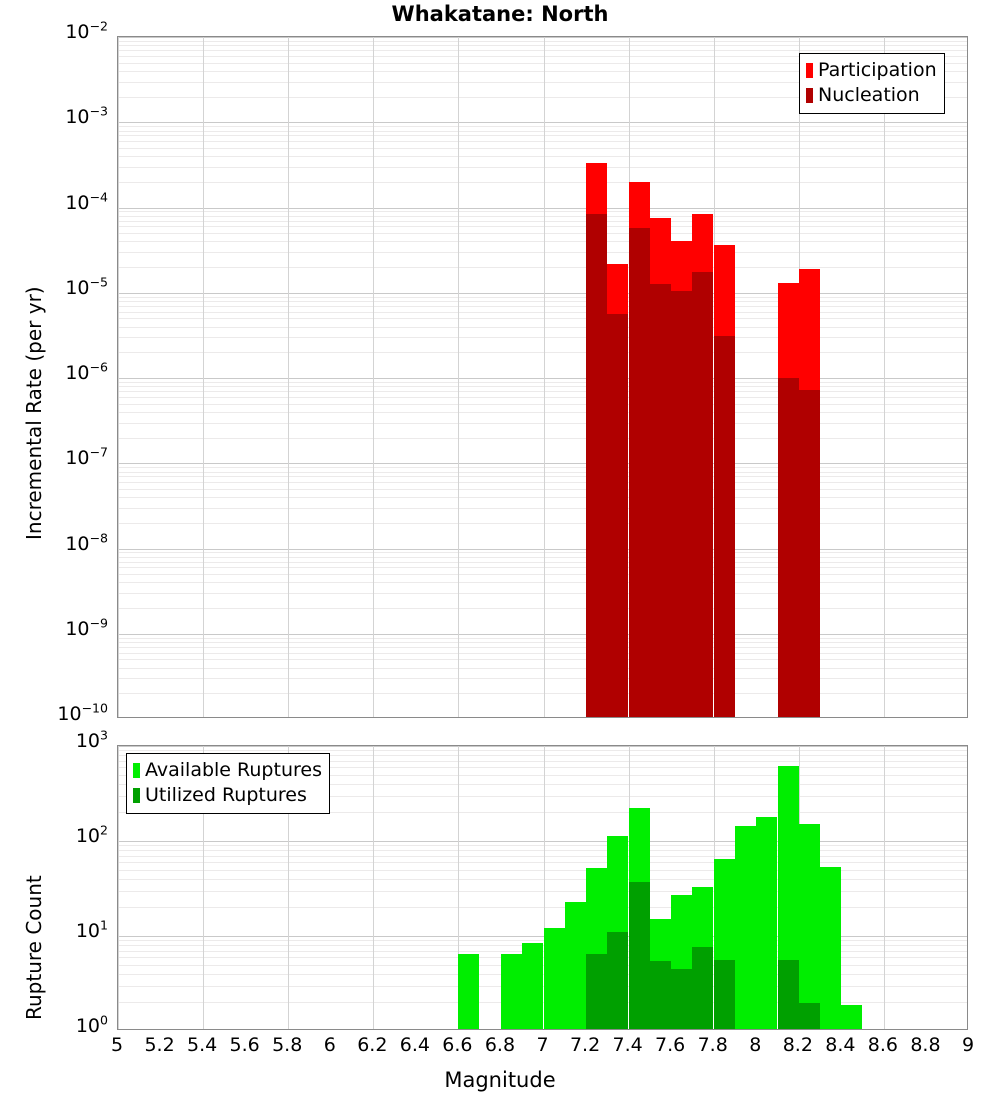  I want to click on legend-label: Utilized Ruptures, so click(226, 795).